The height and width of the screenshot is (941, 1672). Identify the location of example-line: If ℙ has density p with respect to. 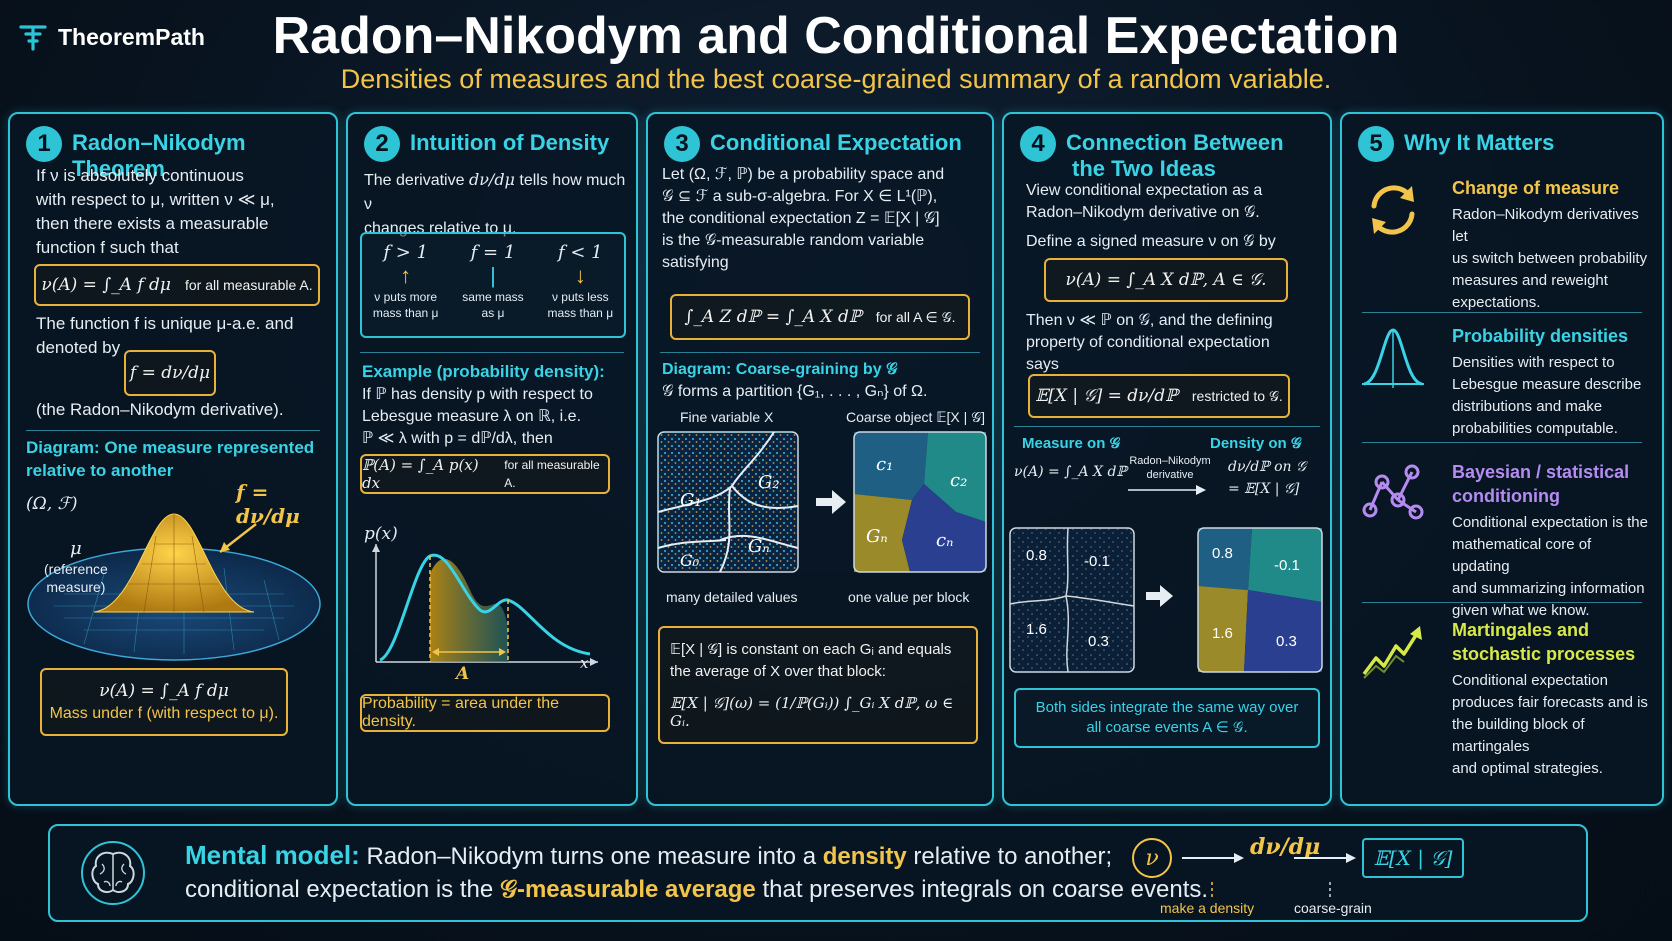
(477, 394).